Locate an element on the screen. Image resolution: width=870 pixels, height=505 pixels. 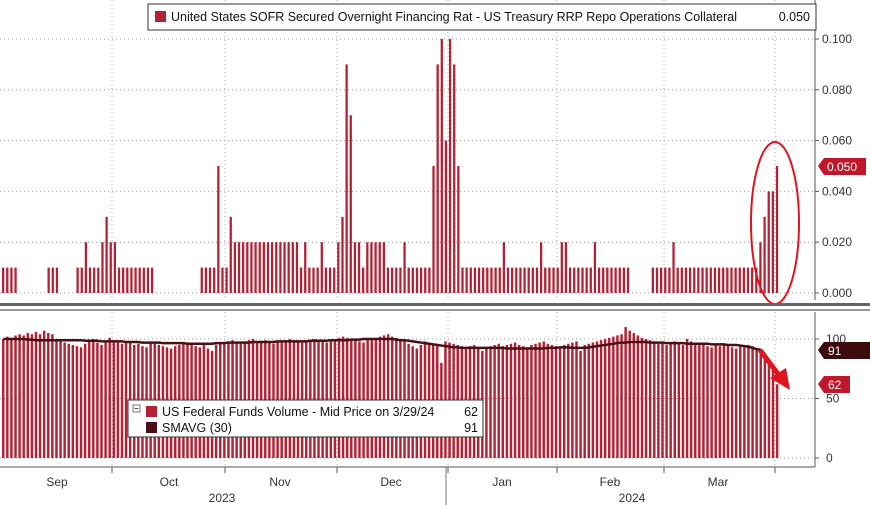
x-axis: Sep Oct Nov Dec Jan Feb Mar 2023 2024 is located at coordinates (407, 485).